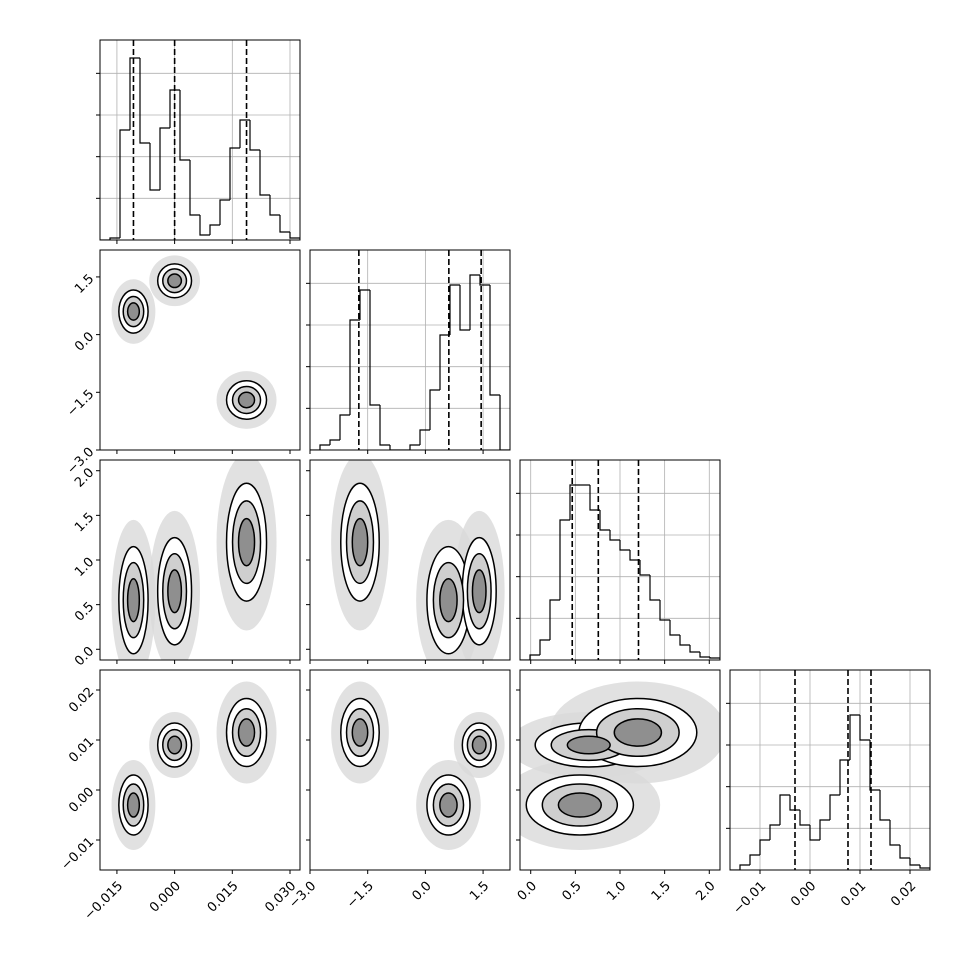 This screenshot has width=970, height=970. I want to click on x-tick-label: 2.0, so click(705, 891).